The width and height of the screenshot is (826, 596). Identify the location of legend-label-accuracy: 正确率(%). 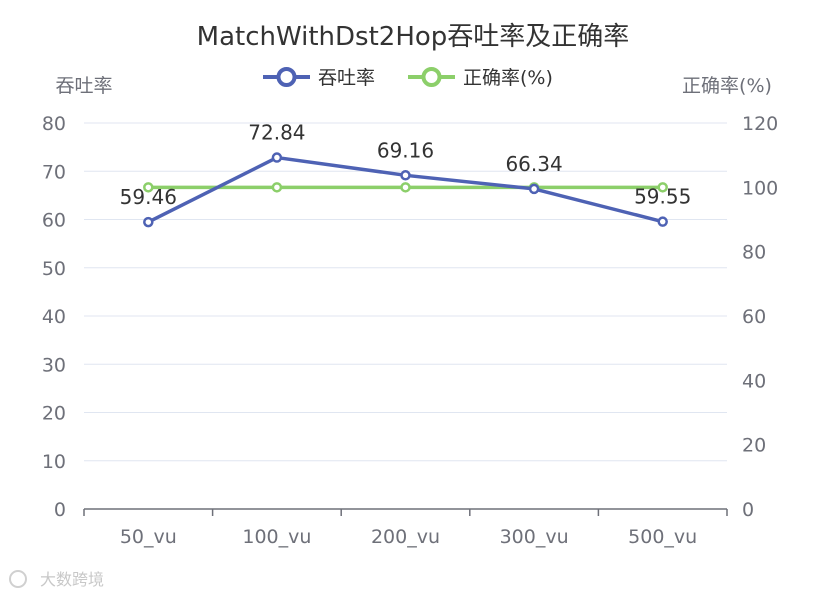
(508, 78).